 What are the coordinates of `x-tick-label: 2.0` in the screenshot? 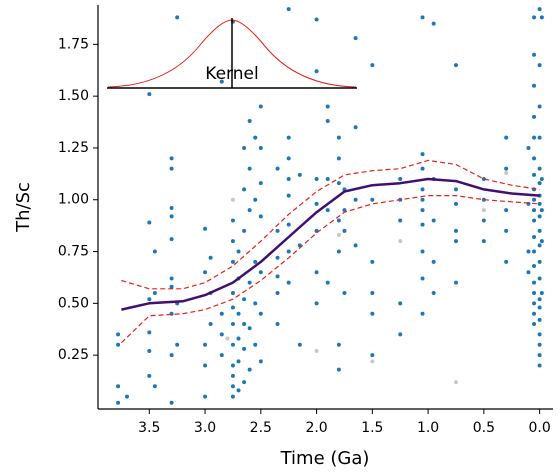 It's located at (316, 428).